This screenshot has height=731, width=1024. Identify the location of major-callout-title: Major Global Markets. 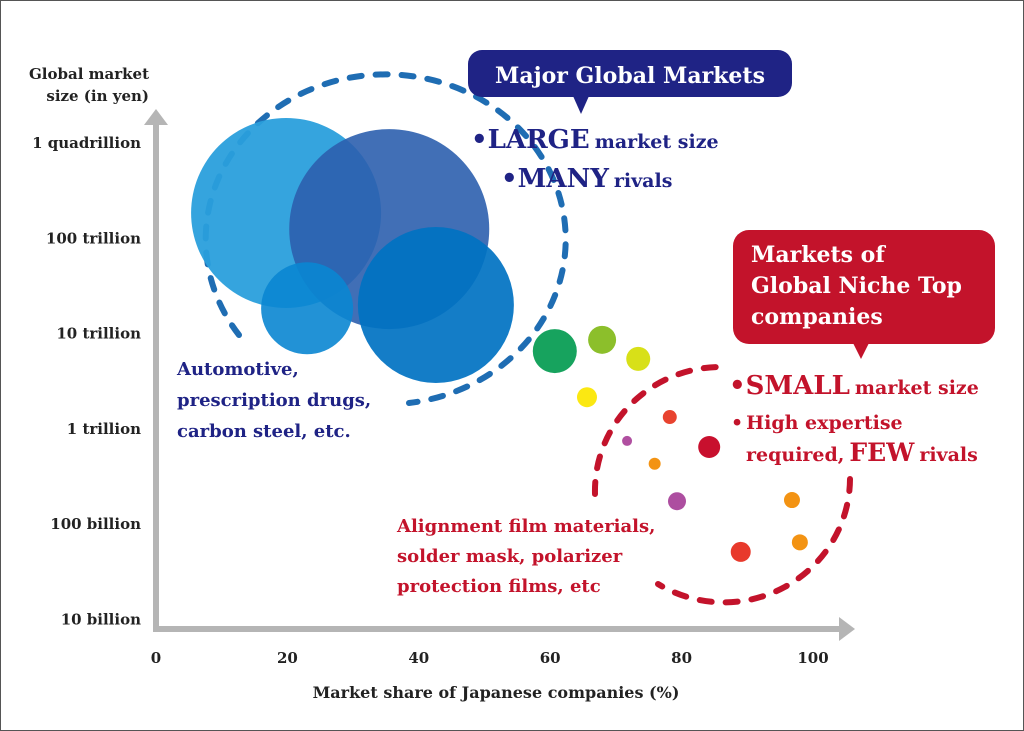
(630, 76).